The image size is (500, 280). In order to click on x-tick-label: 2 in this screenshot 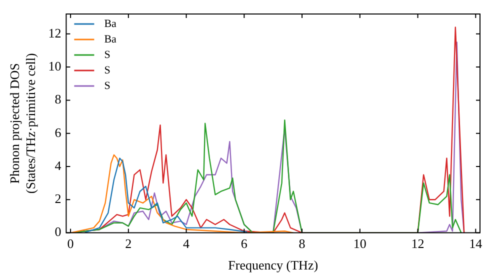, I will do `click(128, 244)`.